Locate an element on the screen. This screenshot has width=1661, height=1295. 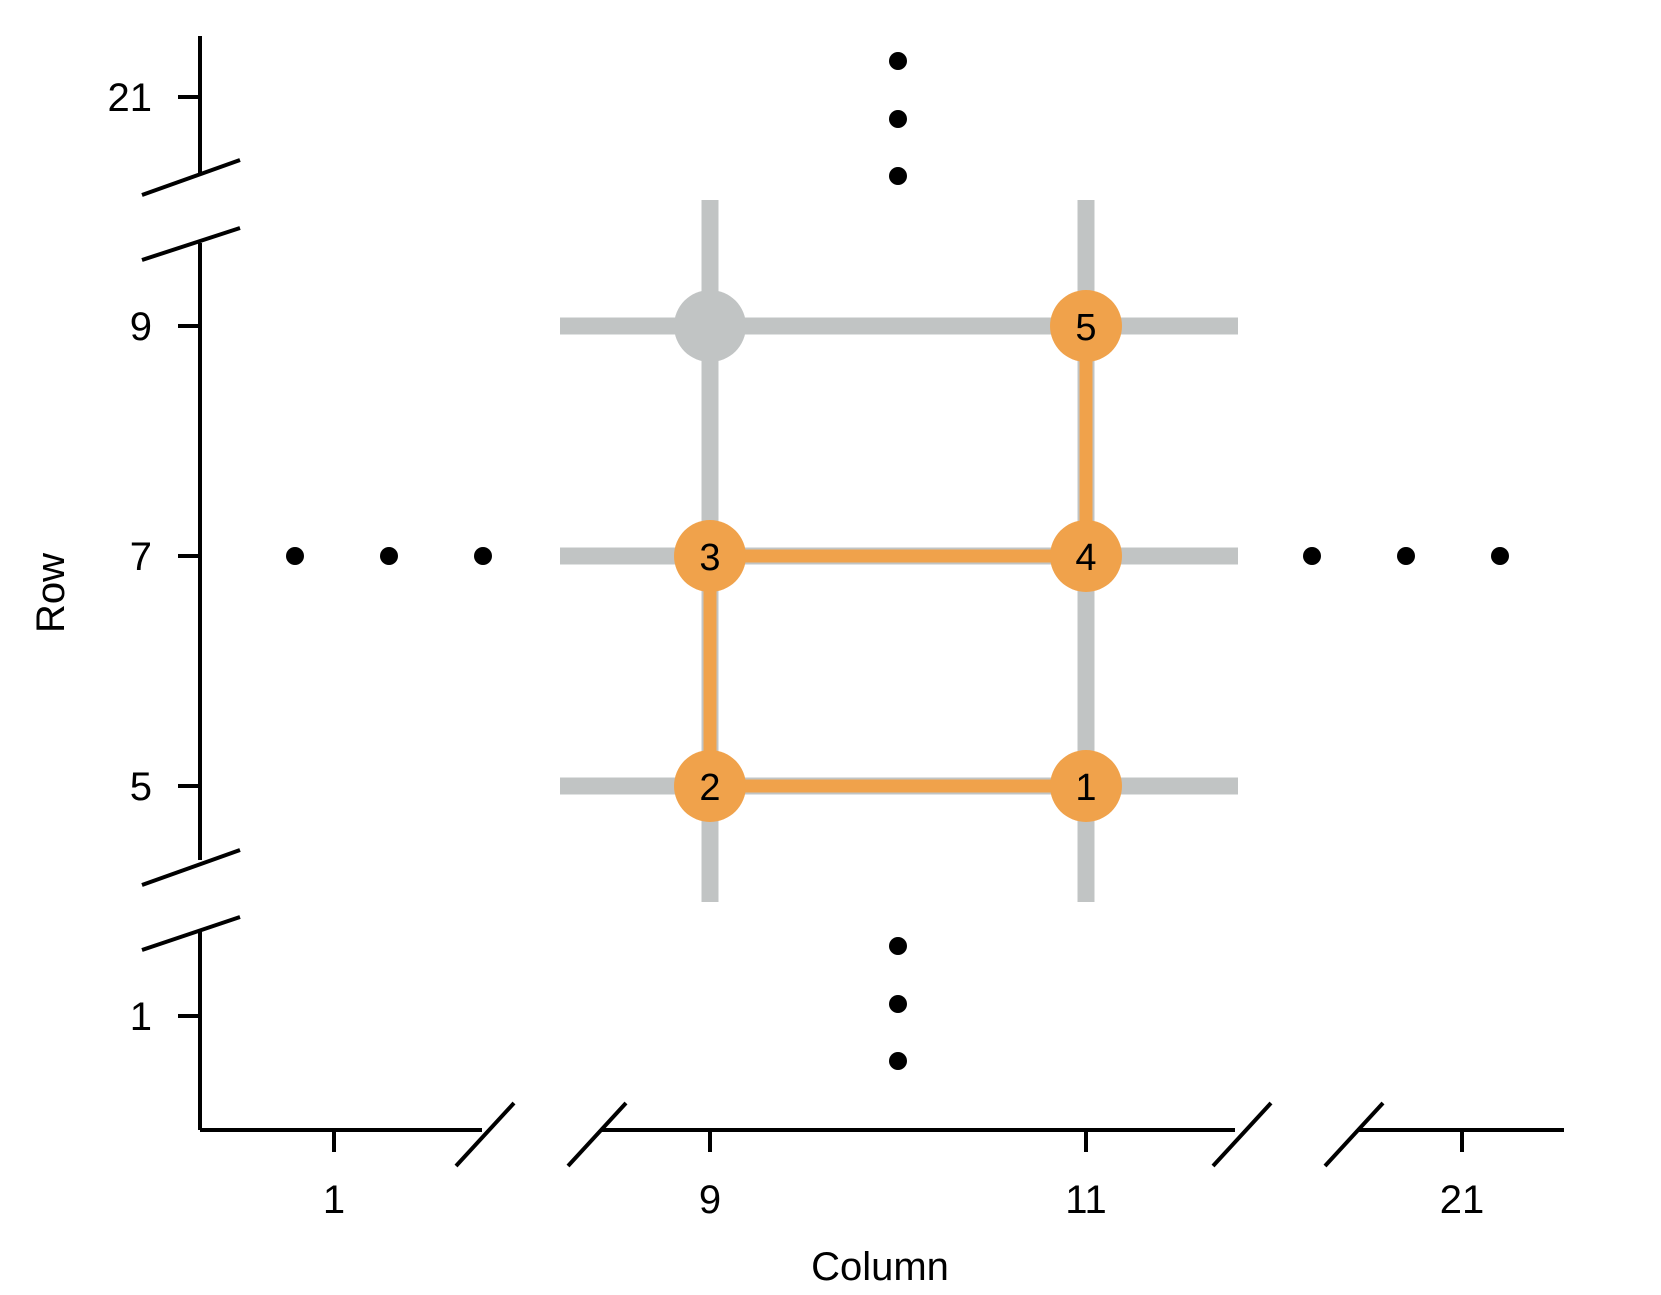
path-node-label-2: 2 is located at coordinates (709, 788).